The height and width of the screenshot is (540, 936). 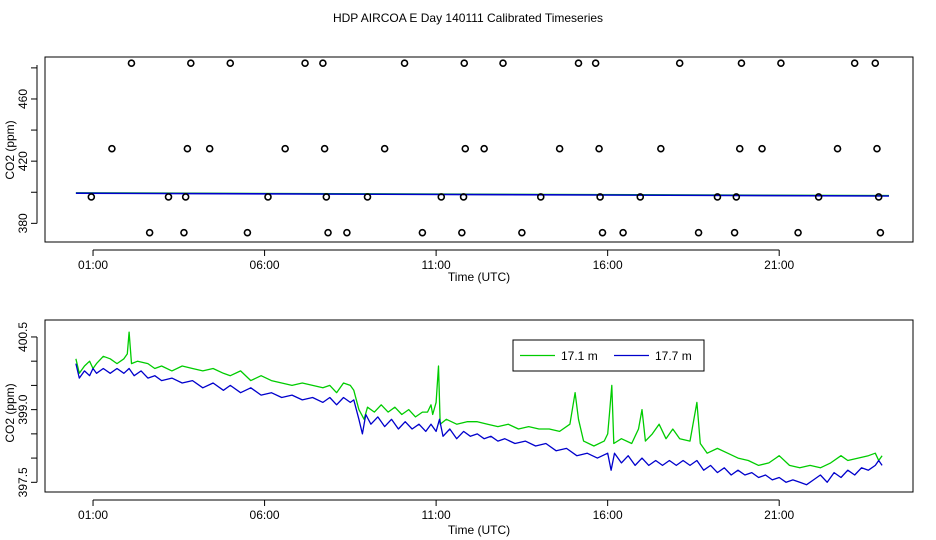 I want to click on y-tick-label: 400.5, so click(x=23, y=337).